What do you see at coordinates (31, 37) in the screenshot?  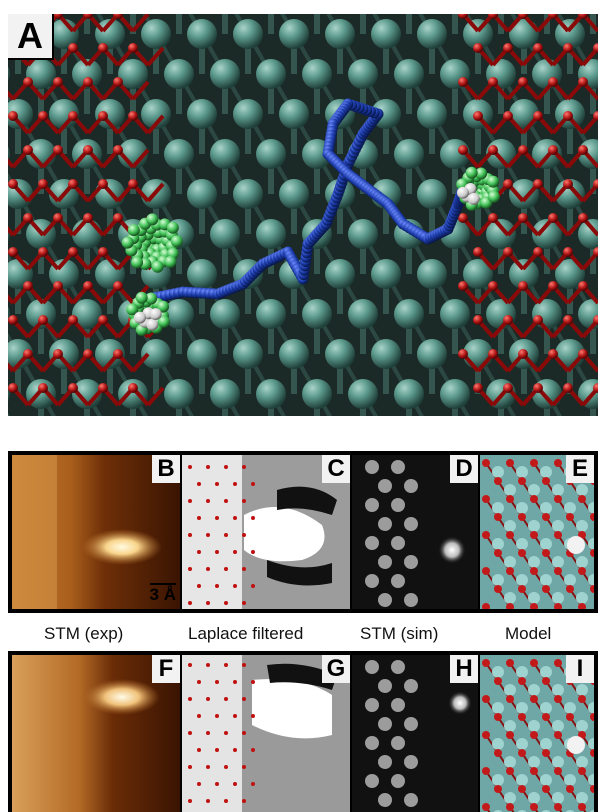 I see `panel-label-a: A` at bounding box center [31, 37].